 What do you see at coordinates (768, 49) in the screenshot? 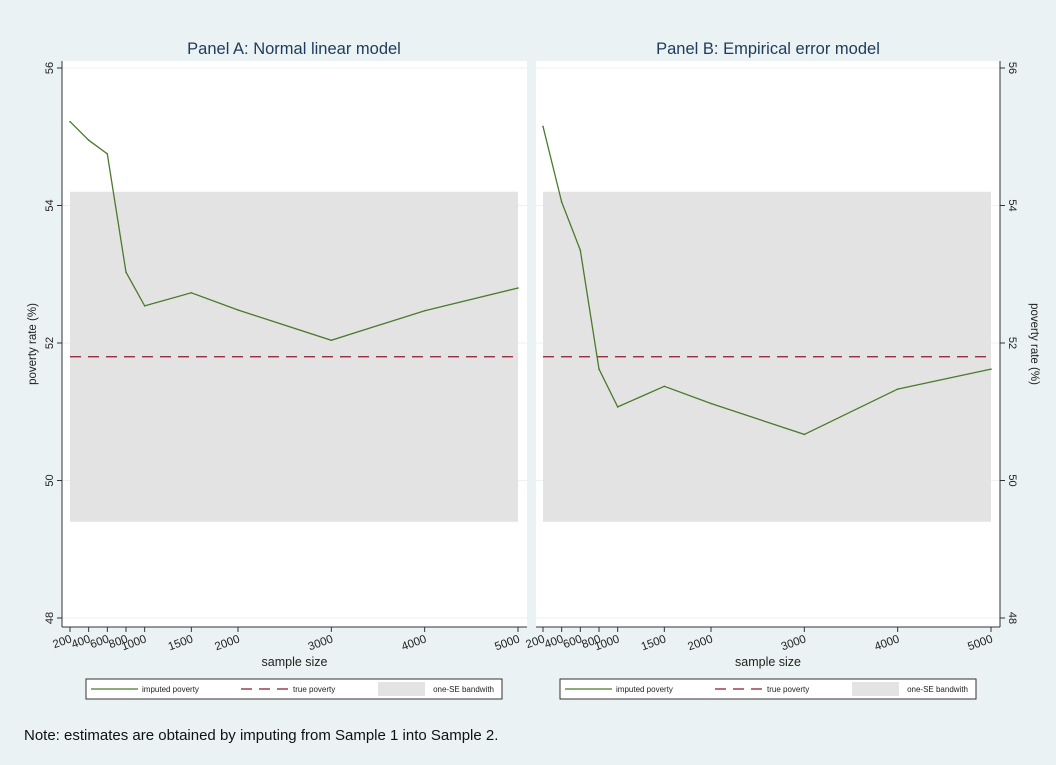
I see `panel-title: Panel B: Empirical error model` at bounding box center [768, 49].